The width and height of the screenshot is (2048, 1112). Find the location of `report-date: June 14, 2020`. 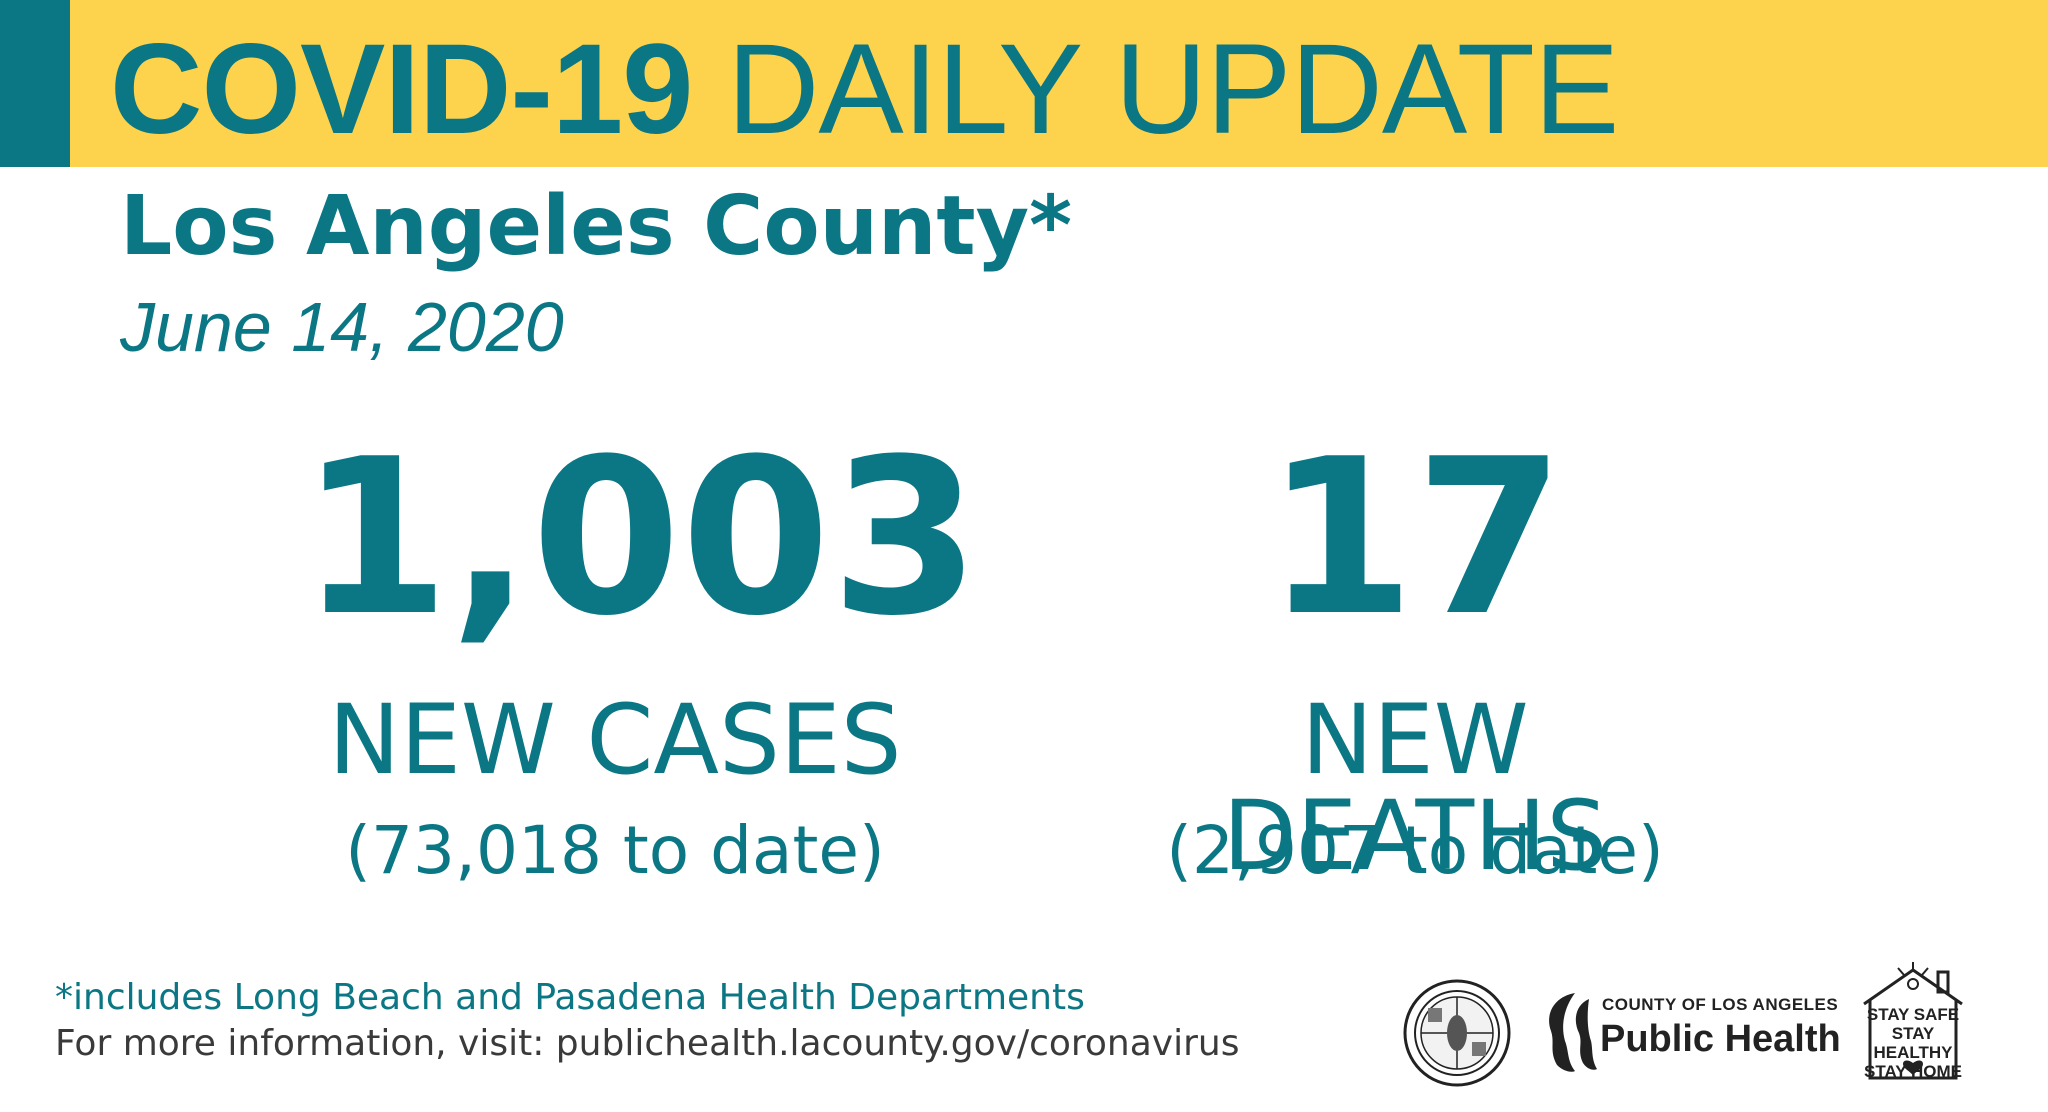

report-date: June 14, 2020 is located at coordinates (342, 327).